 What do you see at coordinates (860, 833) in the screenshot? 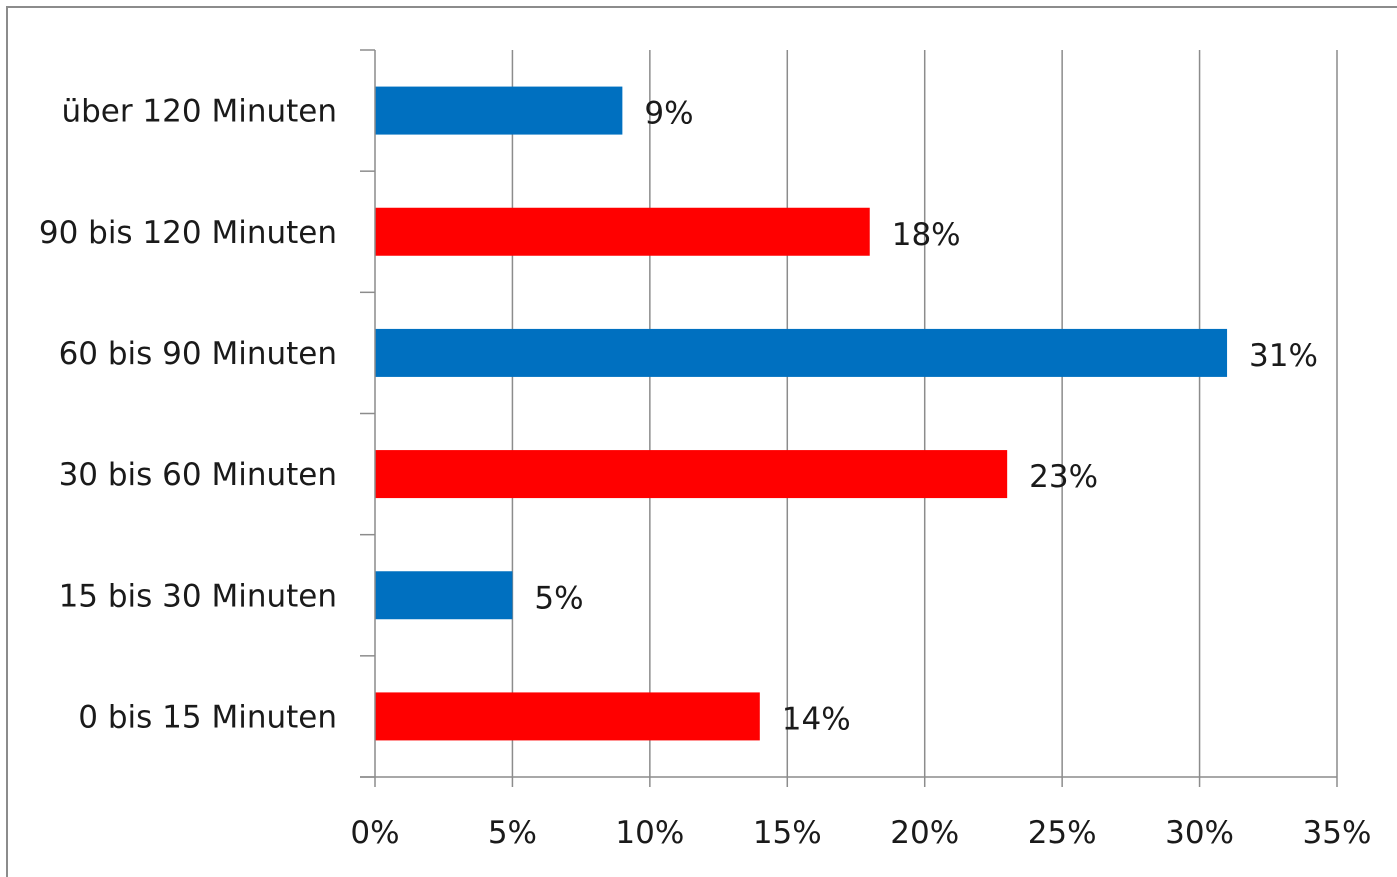
I see `x-tick-labels: 0% 5% 10% 15% 20% 25% 30% 35%` at bounding box center [860, 833].